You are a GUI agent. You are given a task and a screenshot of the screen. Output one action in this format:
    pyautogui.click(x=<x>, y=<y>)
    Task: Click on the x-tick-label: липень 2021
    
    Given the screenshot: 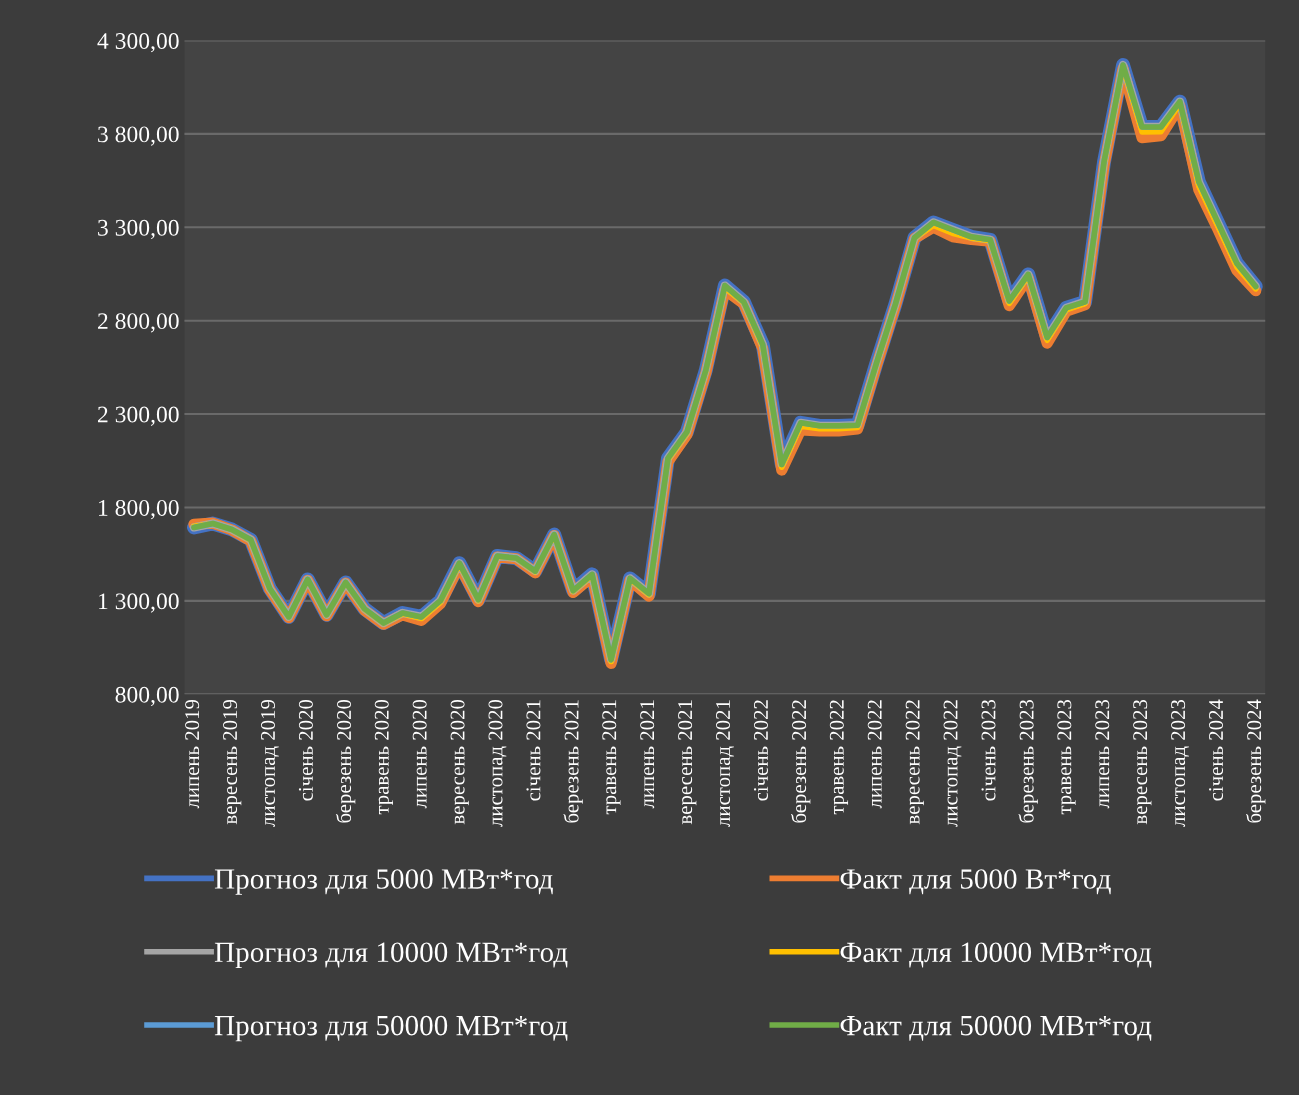 What is the action you would take?
    pyautogui.click(x=647, y=754)
    